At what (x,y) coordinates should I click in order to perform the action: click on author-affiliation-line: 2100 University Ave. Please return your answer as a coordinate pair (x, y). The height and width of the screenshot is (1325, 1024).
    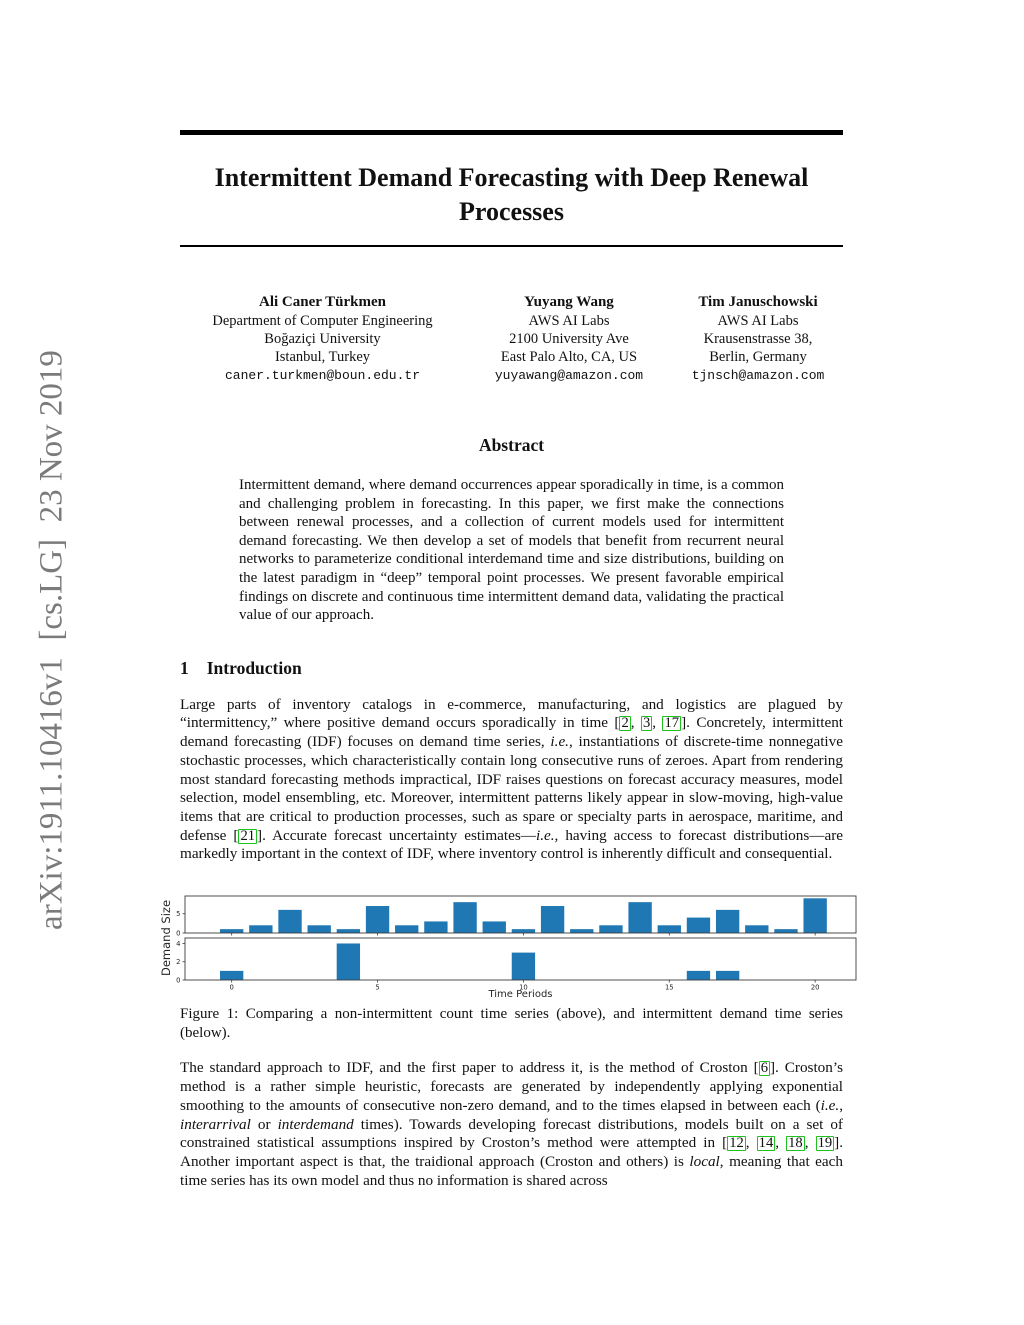
    Looking at the image, I should click on (569, 339).